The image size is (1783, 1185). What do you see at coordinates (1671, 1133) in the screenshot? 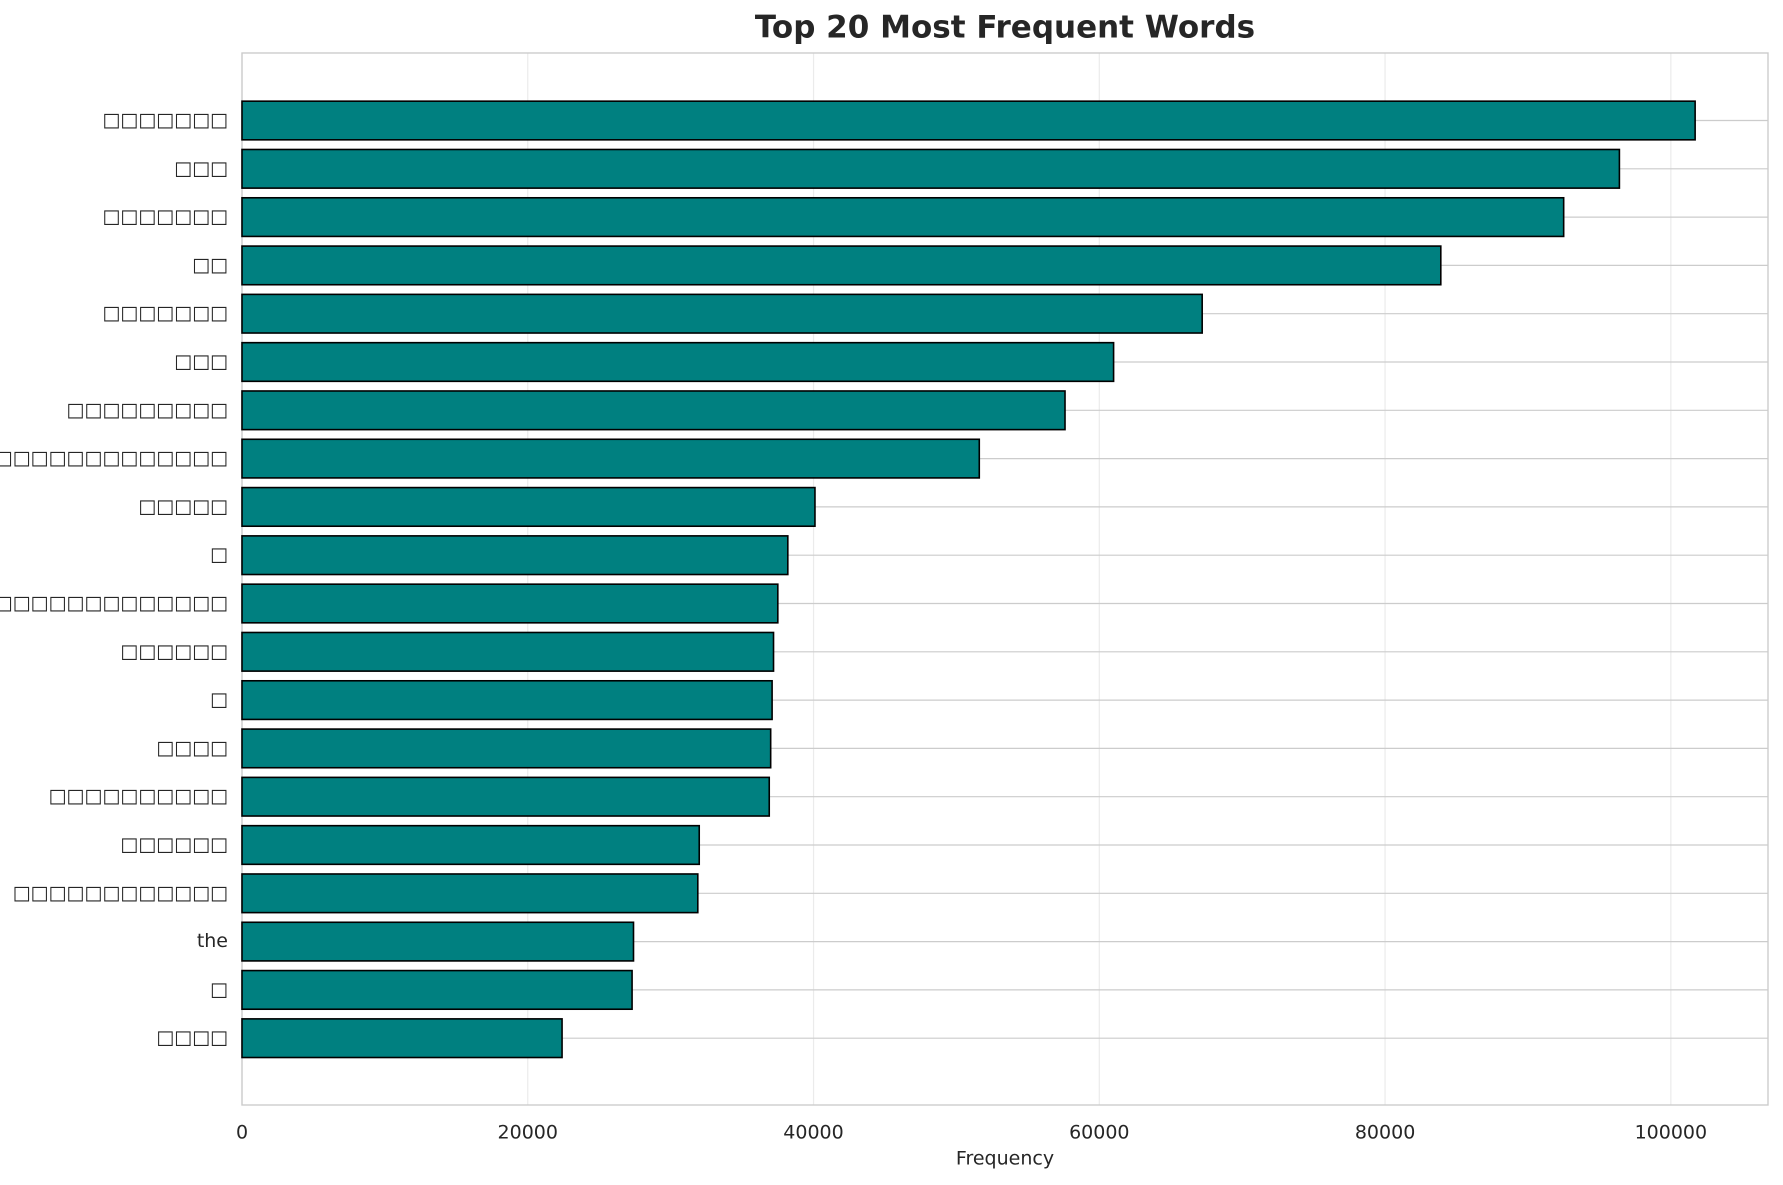
I see `x-tick-label: 100000` at bounding box center [1671, 1133].